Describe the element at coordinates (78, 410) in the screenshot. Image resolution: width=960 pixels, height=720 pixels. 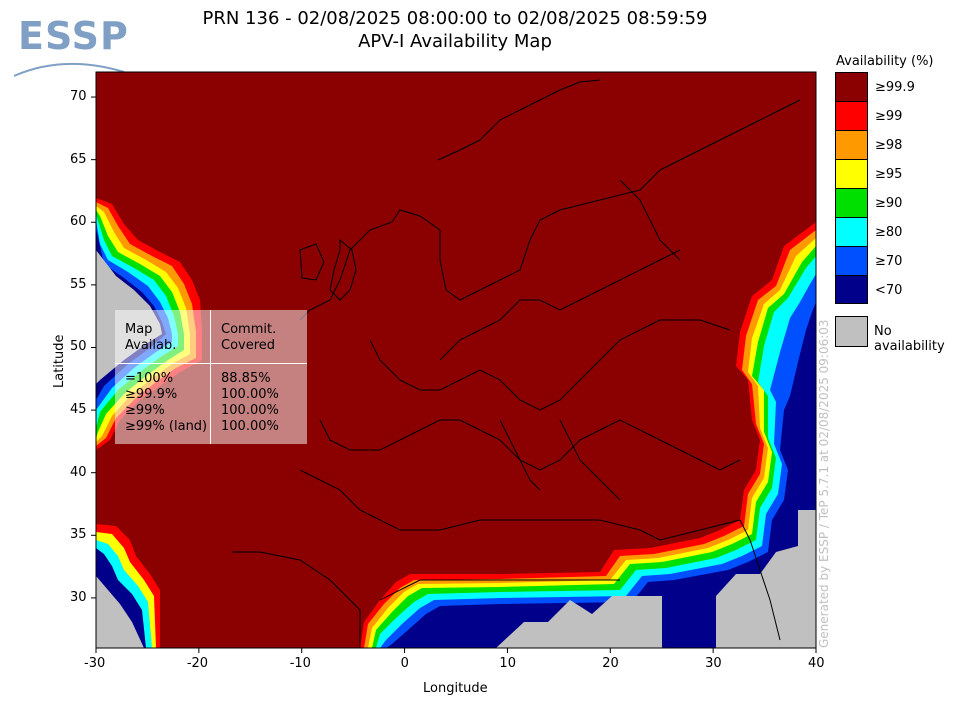
I see `y-tick-label: 45` at that location.